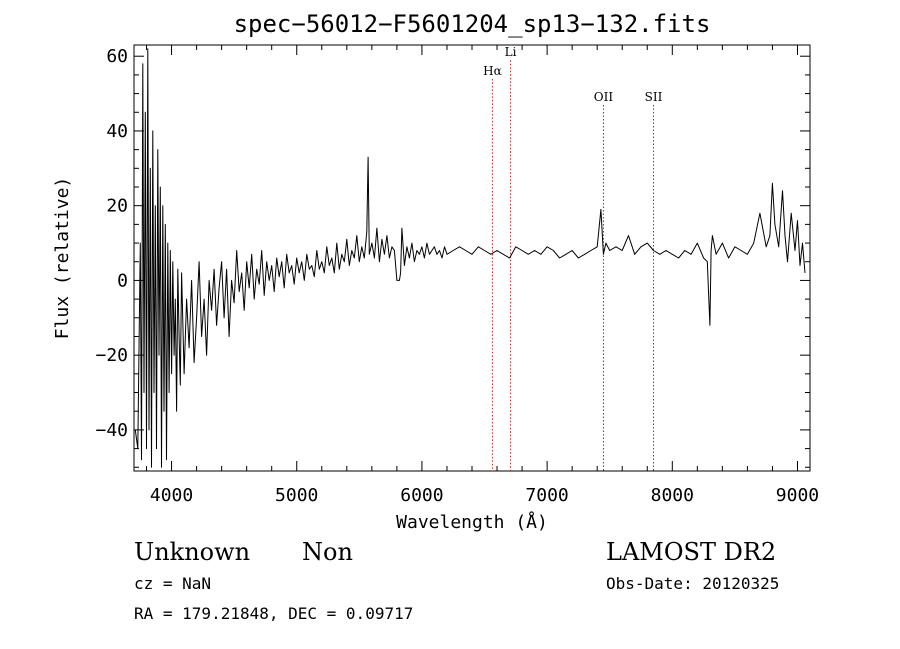  I want to click on y-tick-label: 20, so click(117, 206).